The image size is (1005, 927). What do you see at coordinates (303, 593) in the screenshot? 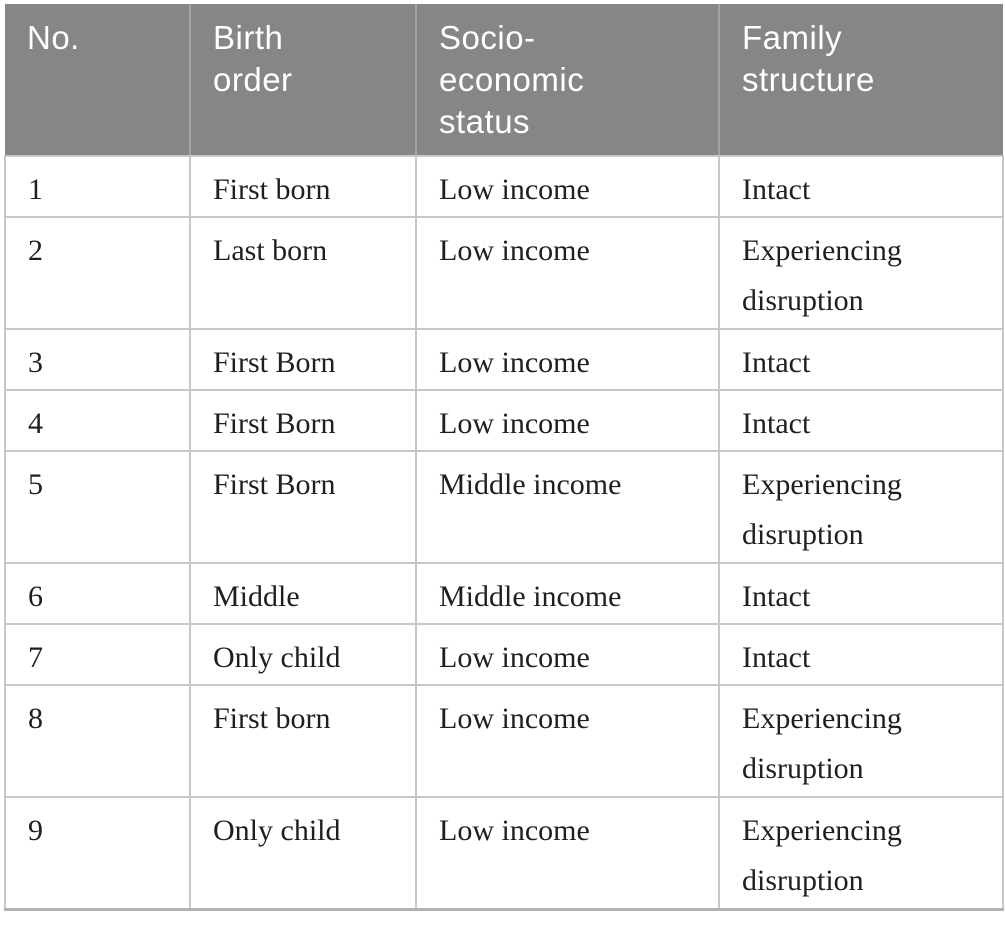
I see `cell-birth-order: Middle` at bounding box center [303, 593].